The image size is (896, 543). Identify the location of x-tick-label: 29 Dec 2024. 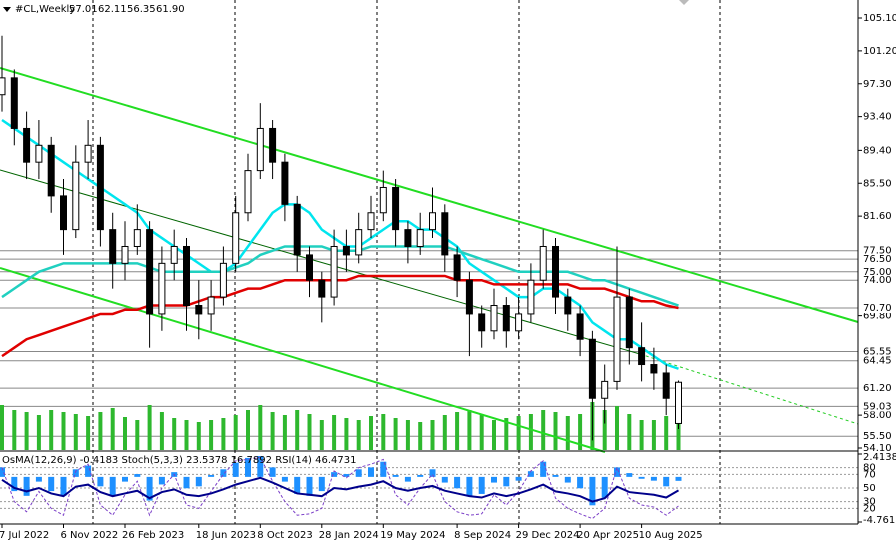
(548, 535).